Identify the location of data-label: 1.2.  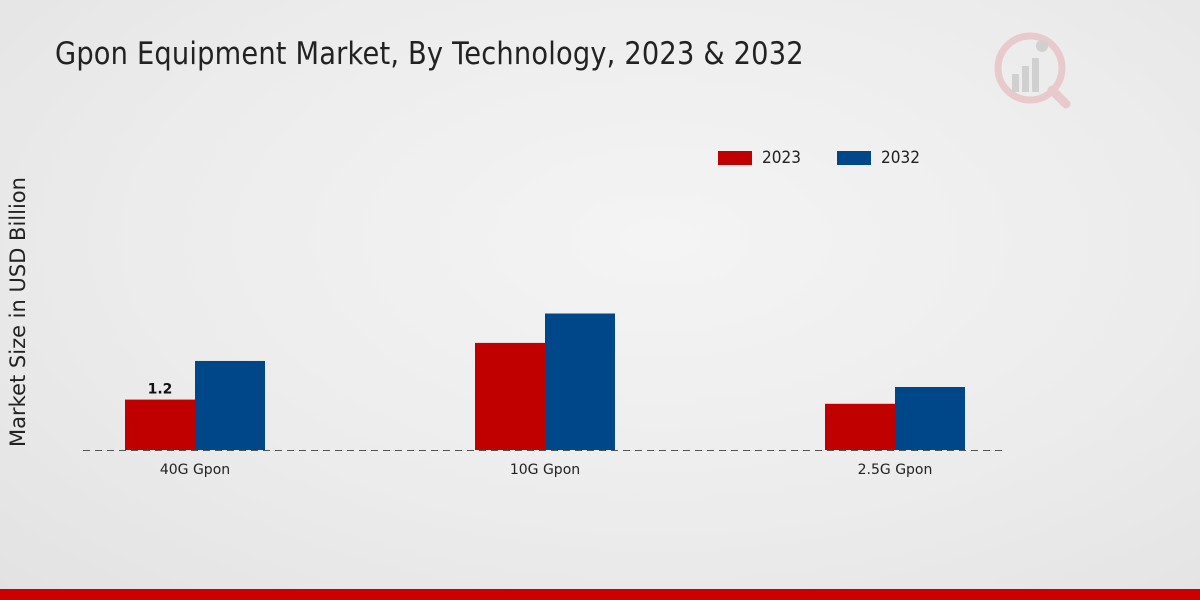
(160, 390).